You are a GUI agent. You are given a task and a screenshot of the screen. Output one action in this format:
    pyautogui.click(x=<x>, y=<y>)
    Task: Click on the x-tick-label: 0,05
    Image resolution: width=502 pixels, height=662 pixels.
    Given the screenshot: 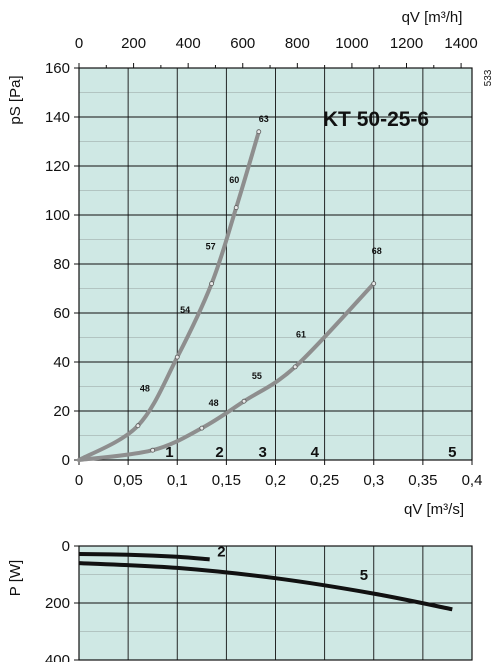 What is the action you would take?
    pyautogui.click(x=128, y=480)
    